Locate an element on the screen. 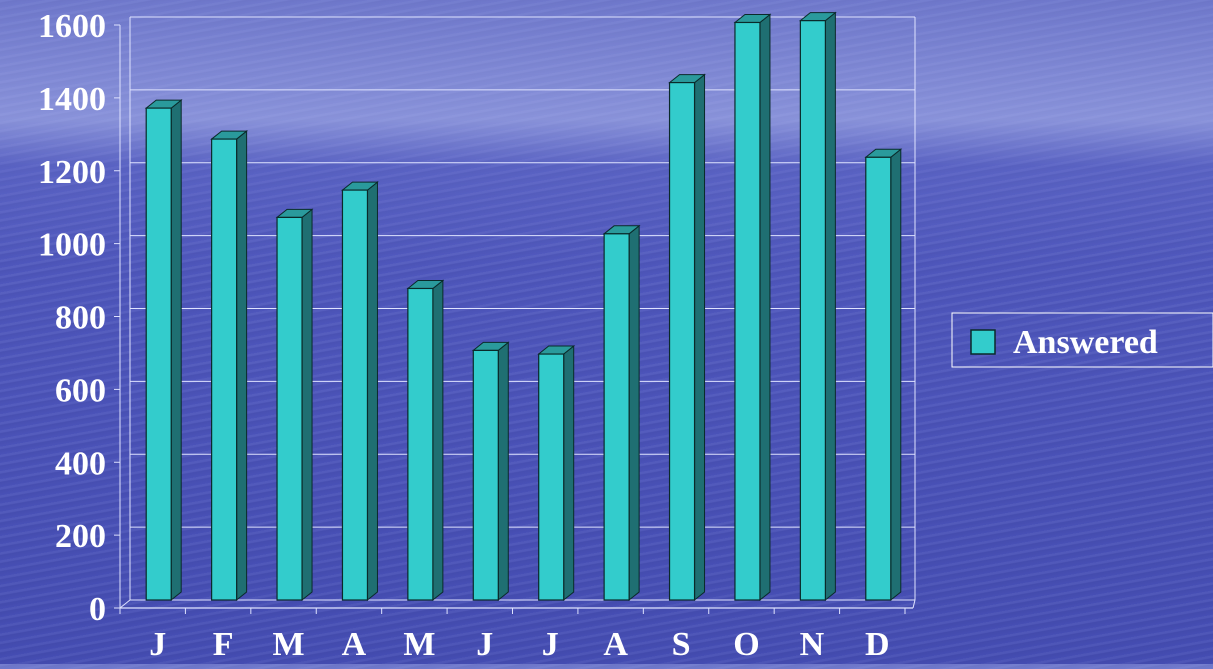 The height and width of the screenshot is (669, 1213). x-tick-label: F is located at coordinates (223, 644).